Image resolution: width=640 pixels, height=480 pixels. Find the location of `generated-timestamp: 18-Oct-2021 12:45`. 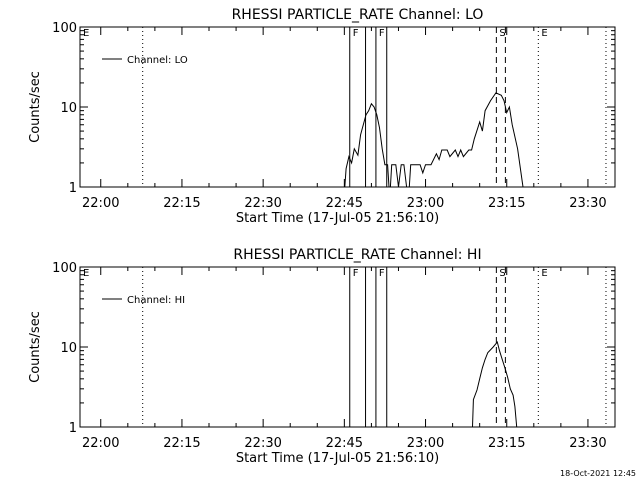

generated-timestamp: 18-Oct-2021 12:45 is located at coordinates (598, 473).